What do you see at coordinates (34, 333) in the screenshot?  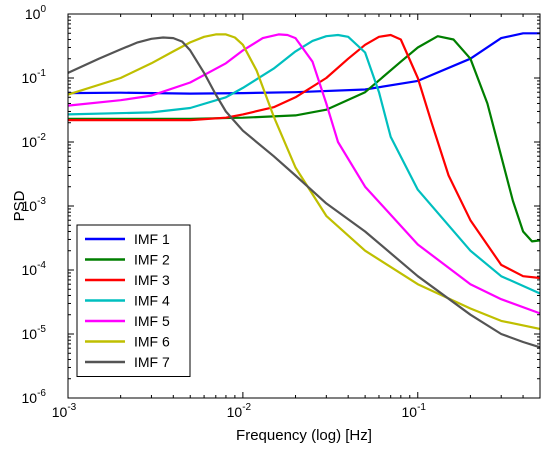 I see `y-tick-label: 10⁻⁵` at bounding box center [34, 333].